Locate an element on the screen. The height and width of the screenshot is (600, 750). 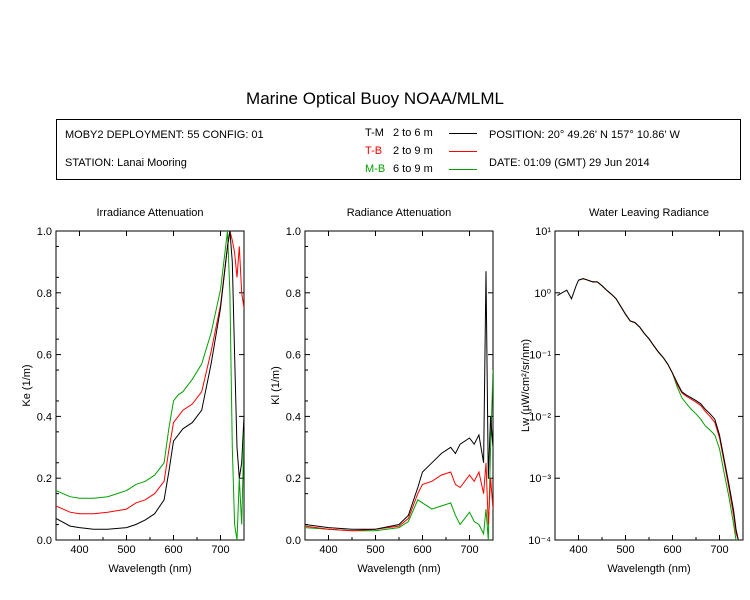
legend-line-m-b is located at coordinates (463, 169).